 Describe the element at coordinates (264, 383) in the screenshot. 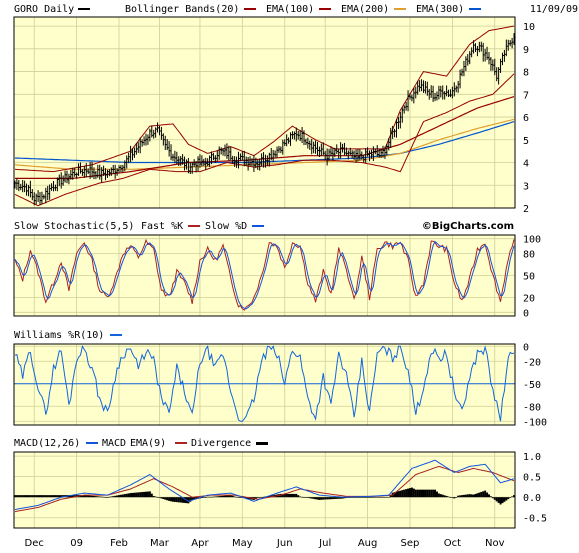

I see `williams-line` at that location.